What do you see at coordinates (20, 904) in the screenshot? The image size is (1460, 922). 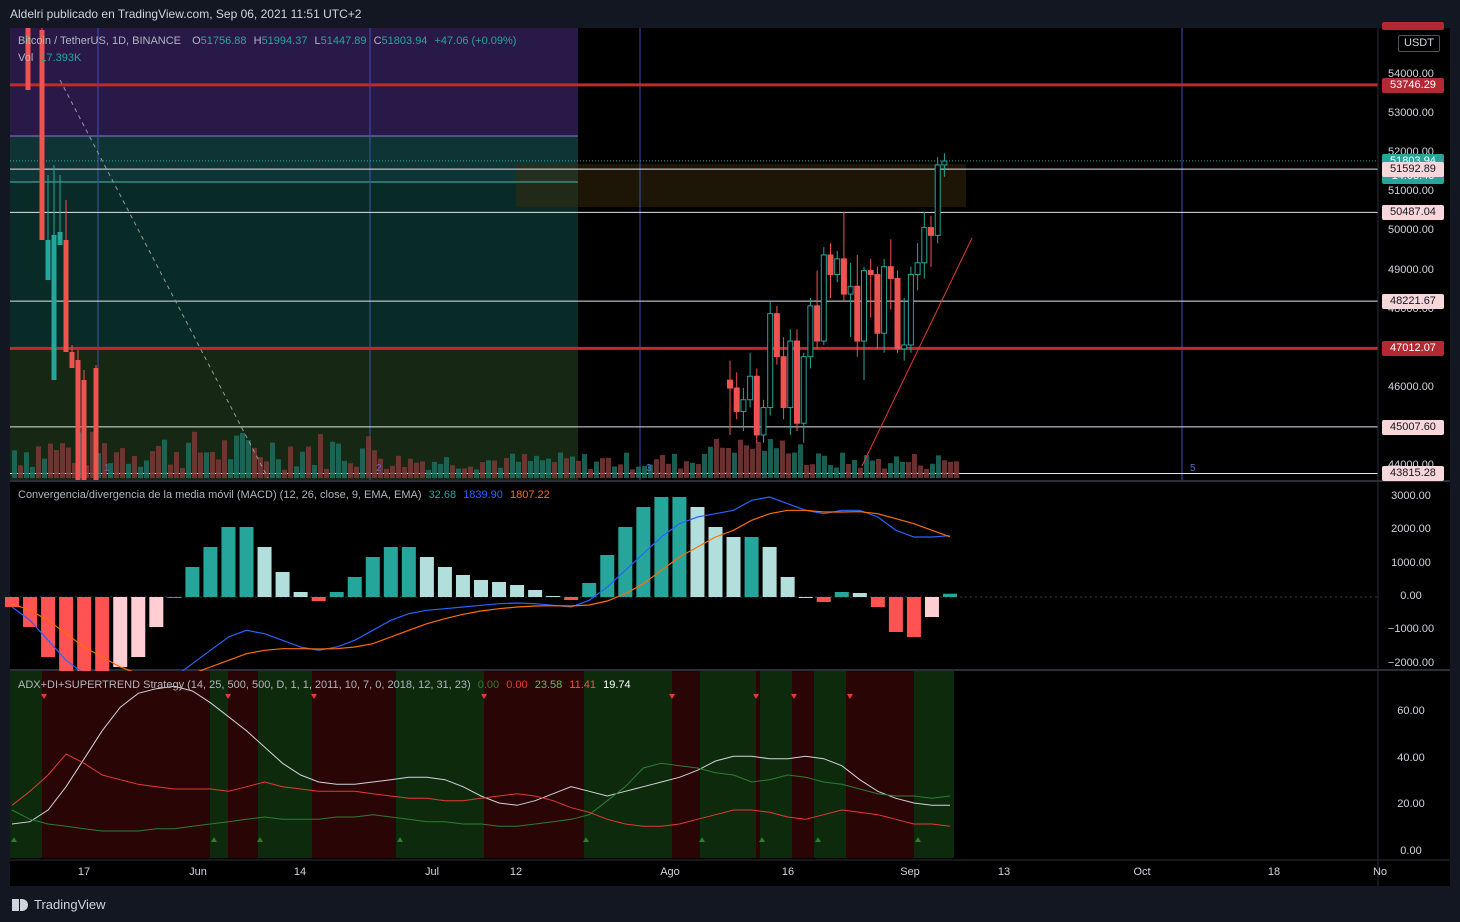 I see `tradingview-logo-icon` at bounding box center [20, 904].